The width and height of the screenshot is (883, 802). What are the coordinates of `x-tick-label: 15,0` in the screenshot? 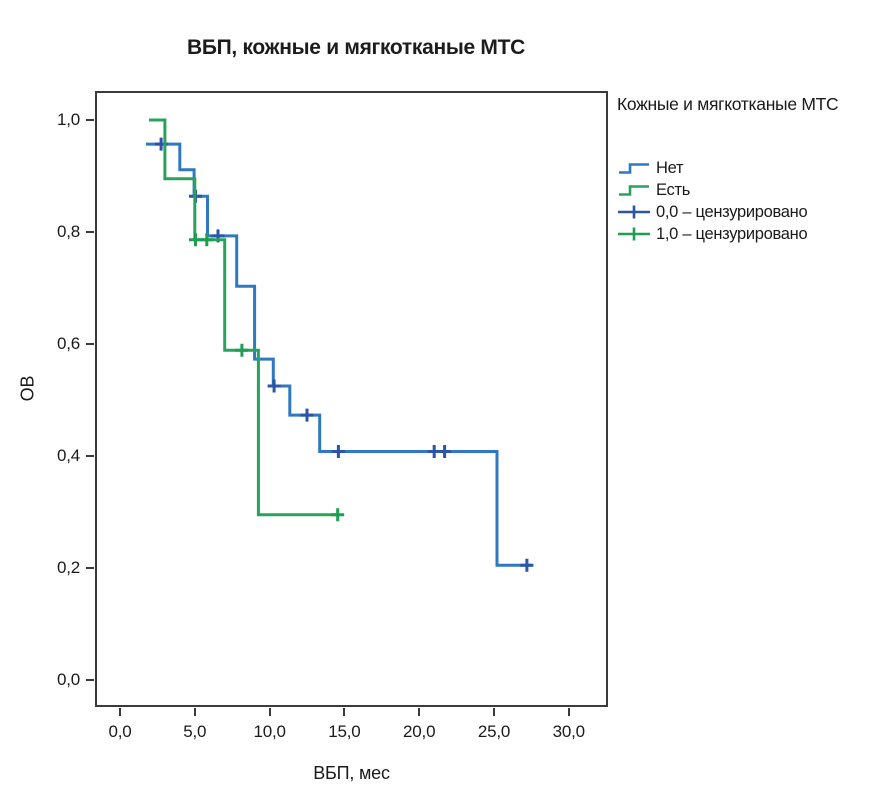 It's located at (344, 731).